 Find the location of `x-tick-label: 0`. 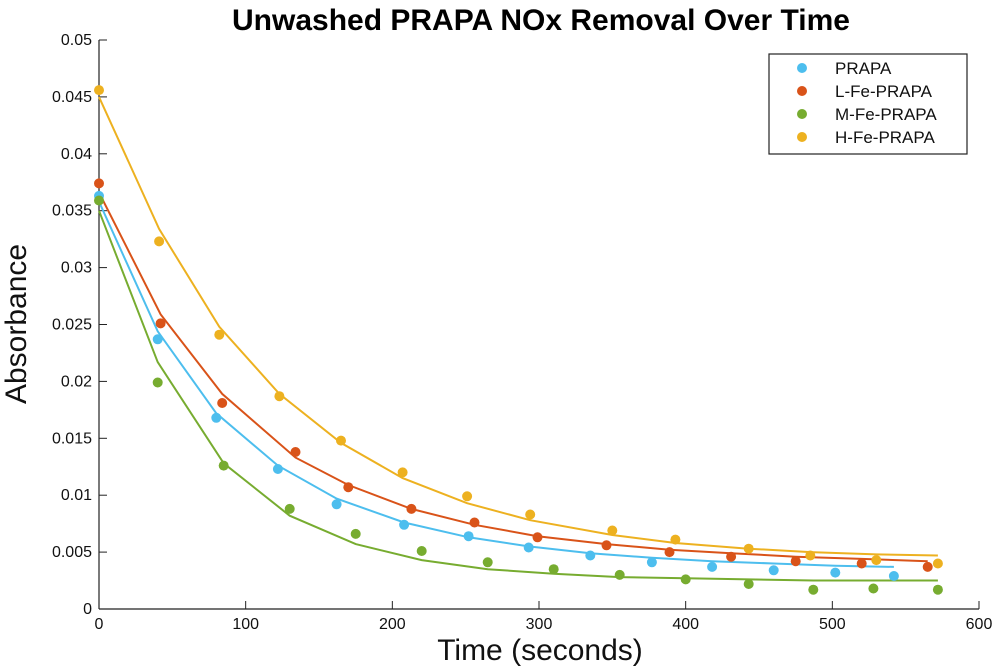

x-tick-label: 0 is located at coordinates (99, 624).